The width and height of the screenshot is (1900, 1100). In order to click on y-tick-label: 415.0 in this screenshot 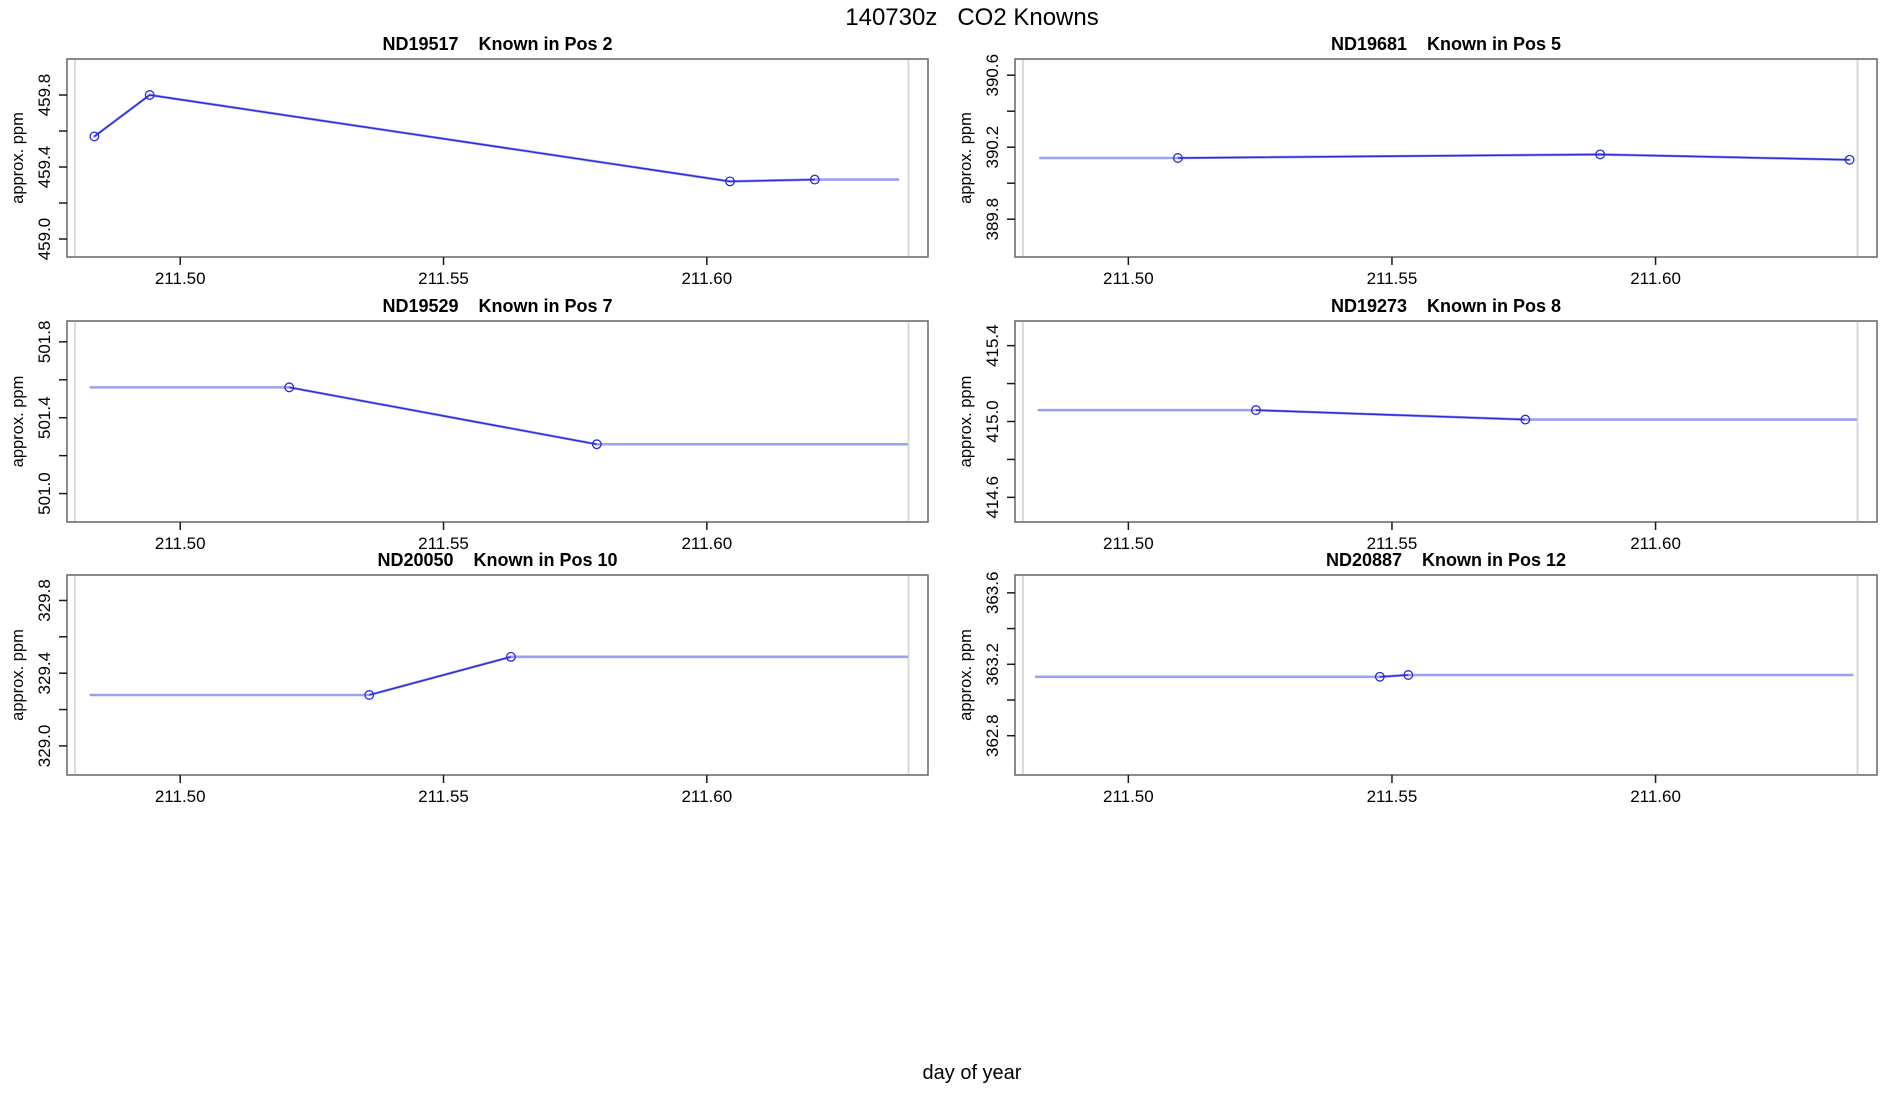, I will do `click(992, 421)`.